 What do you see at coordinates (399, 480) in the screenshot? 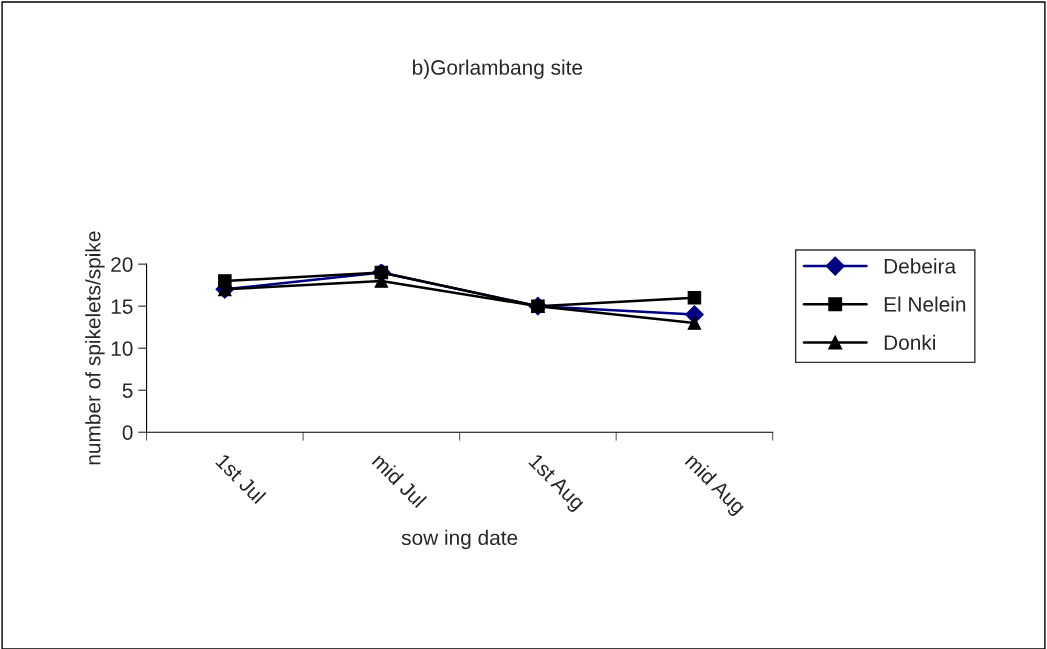
I see `x-tick-label: mid Jul` at bounding box center [399, 480].